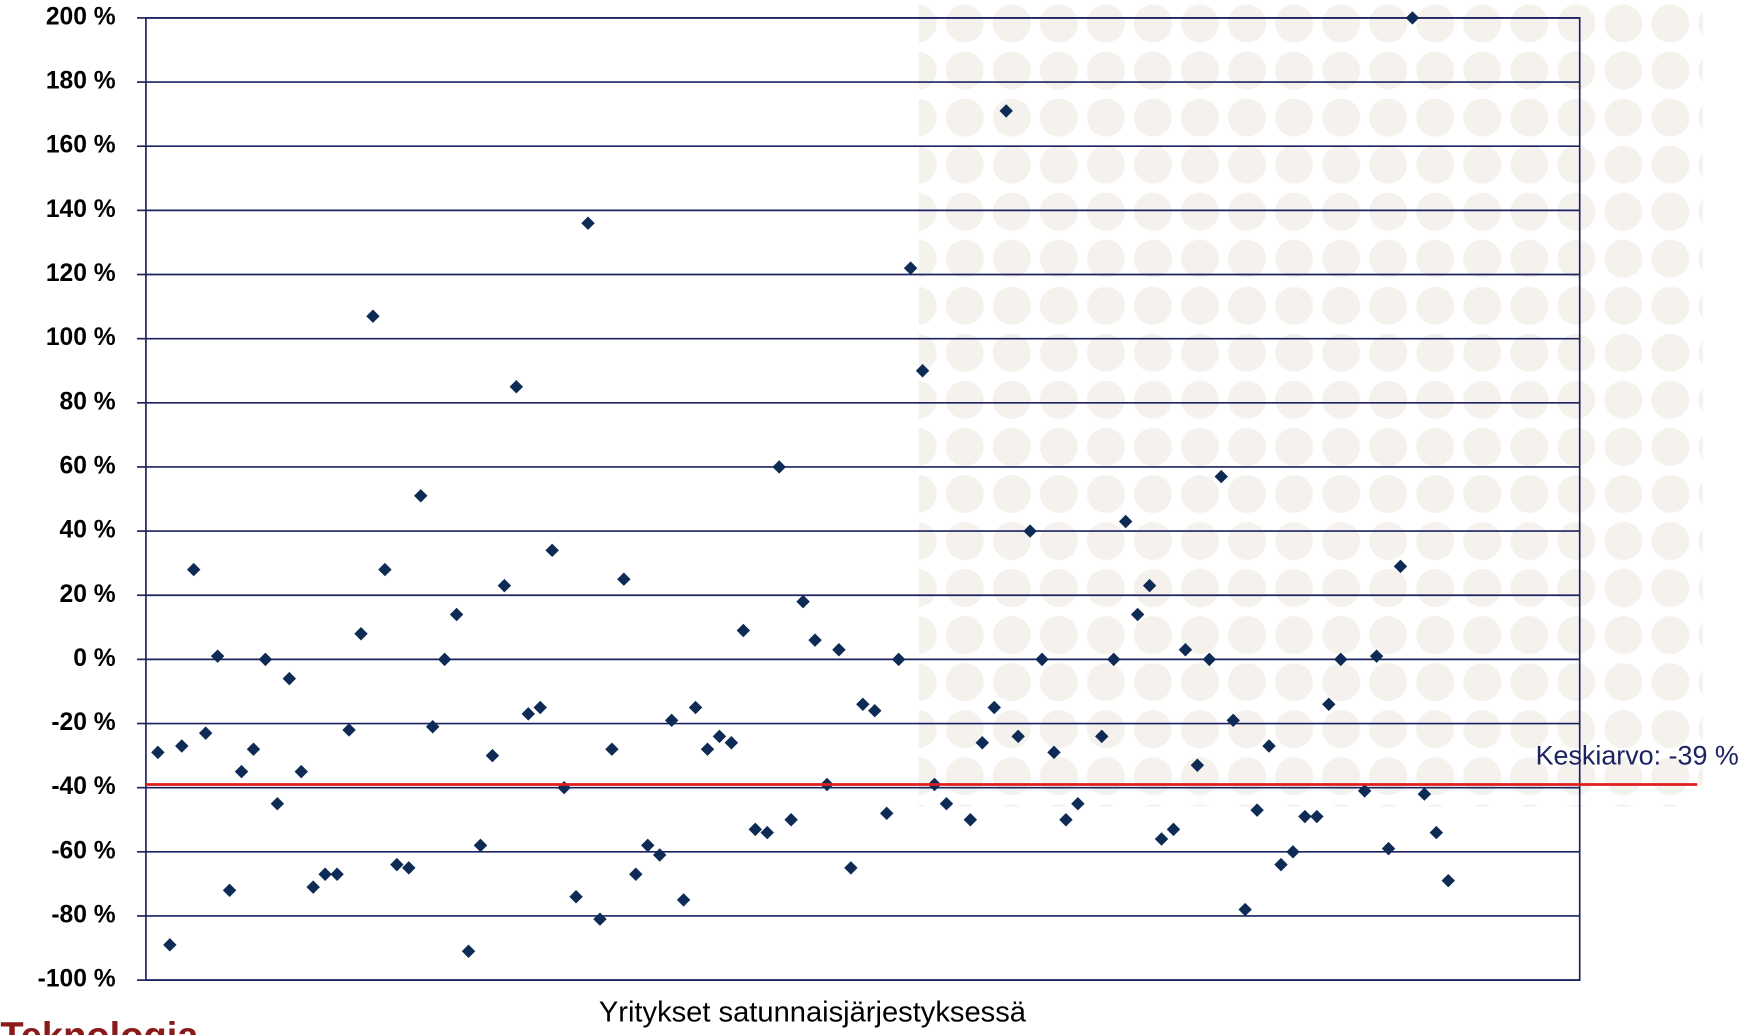  What do you see at coordinates (83, 914) in the screenshot?
I see `y-tick-label: -80 %` at bounding box center [83, 914].